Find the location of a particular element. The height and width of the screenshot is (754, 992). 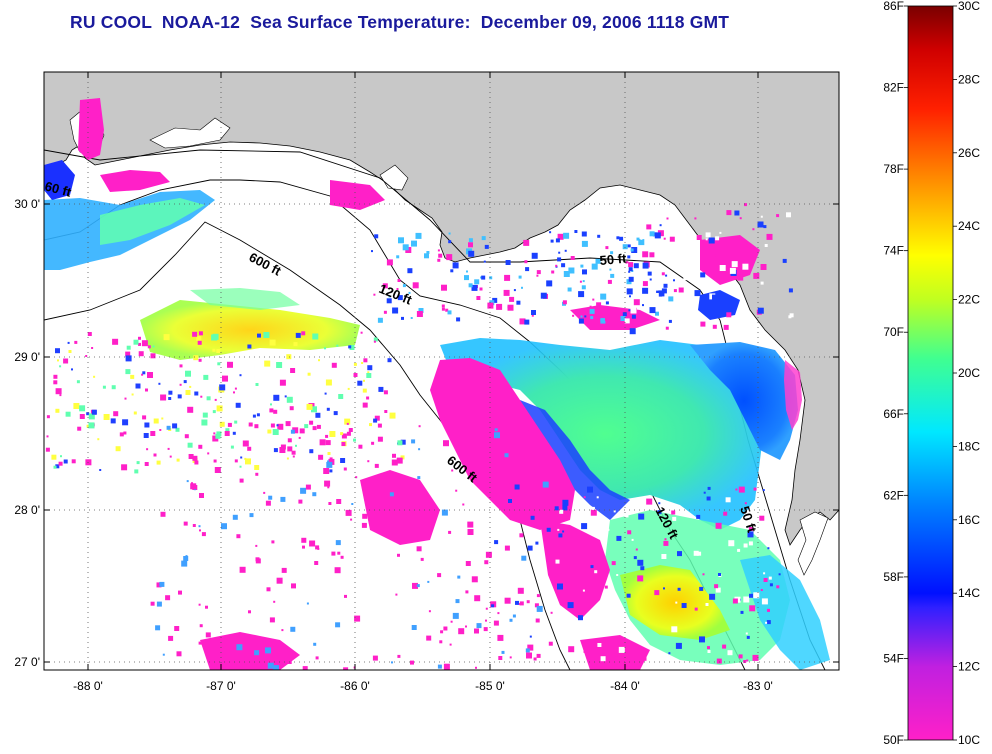

colorbar-c-label: 30C is located at coordinates (969, 6).